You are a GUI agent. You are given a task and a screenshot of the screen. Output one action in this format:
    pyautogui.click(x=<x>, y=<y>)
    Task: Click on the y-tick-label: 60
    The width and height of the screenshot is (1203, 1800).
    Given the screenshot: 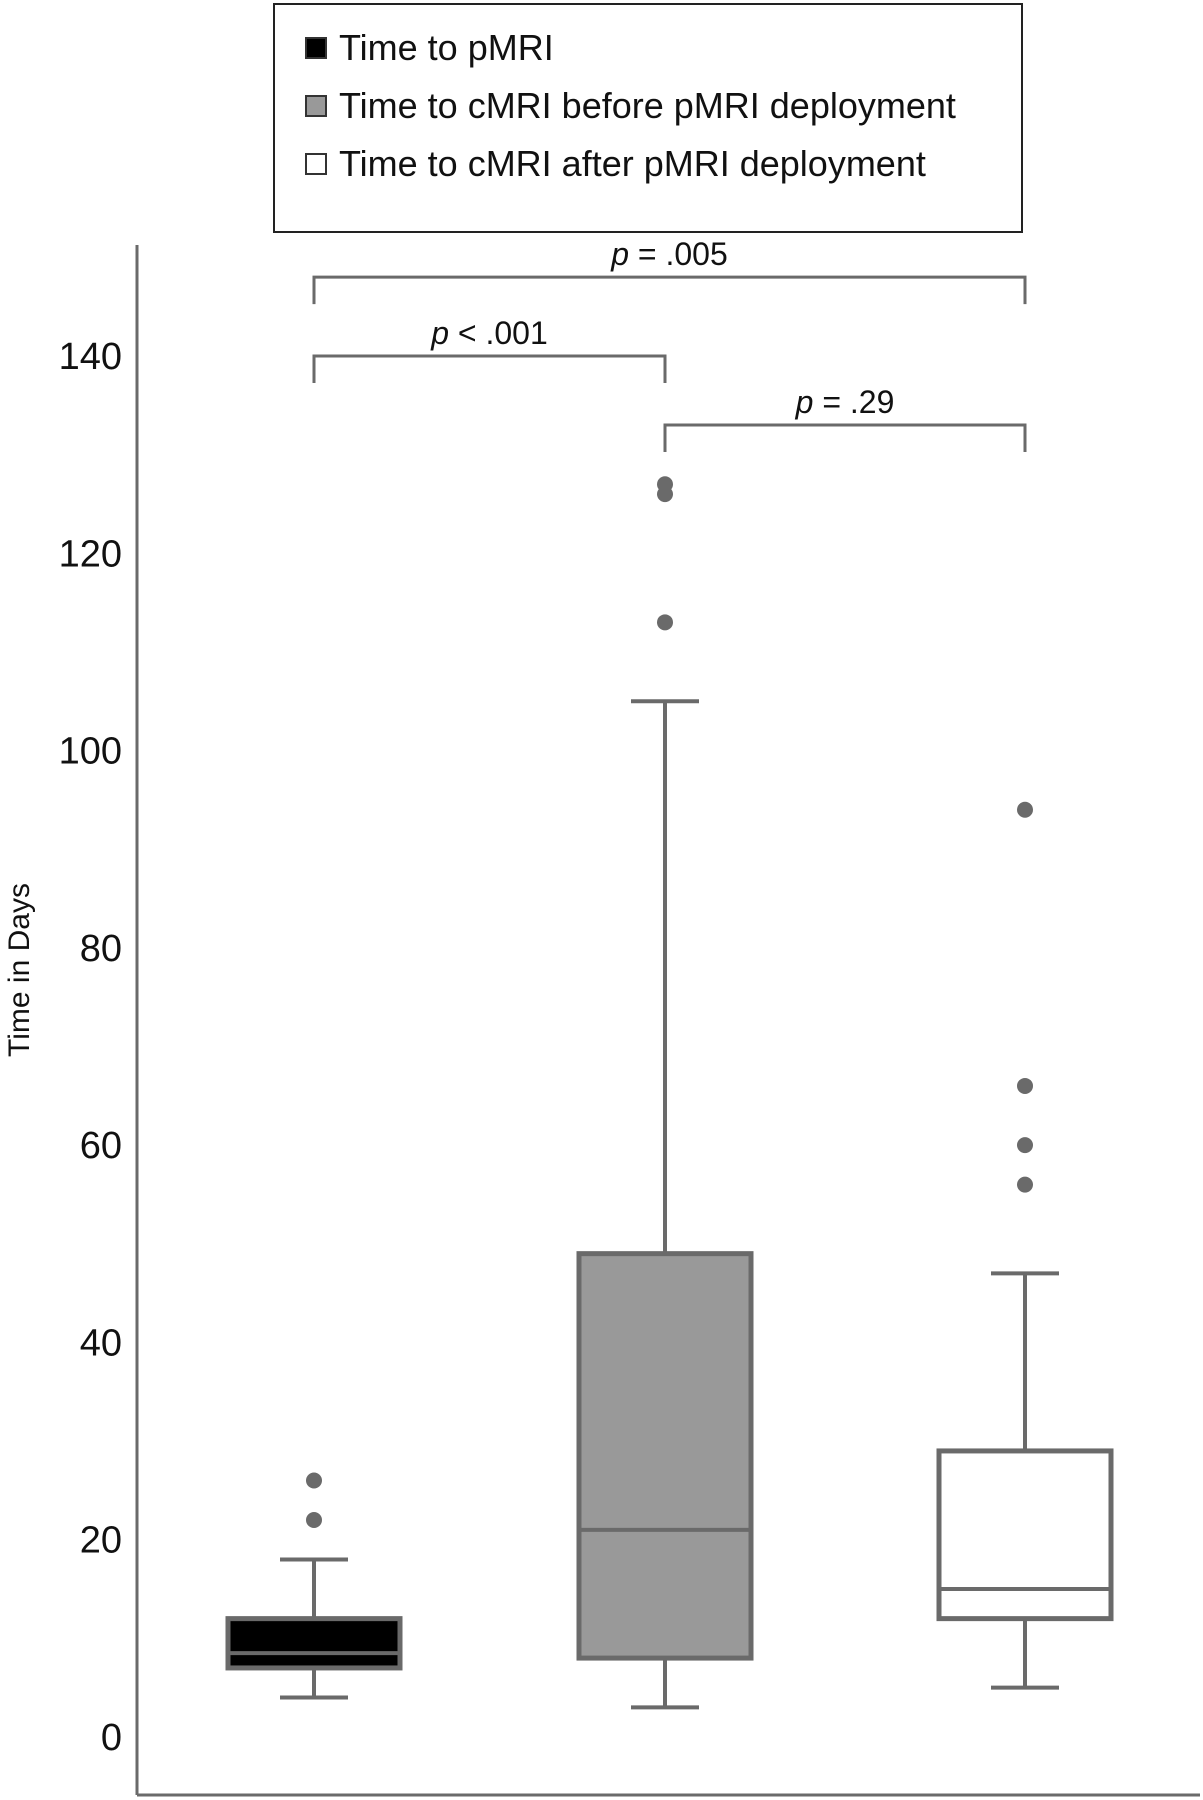 What is the action you would take?
    pyautogui.click(x=101, y=1146)
    